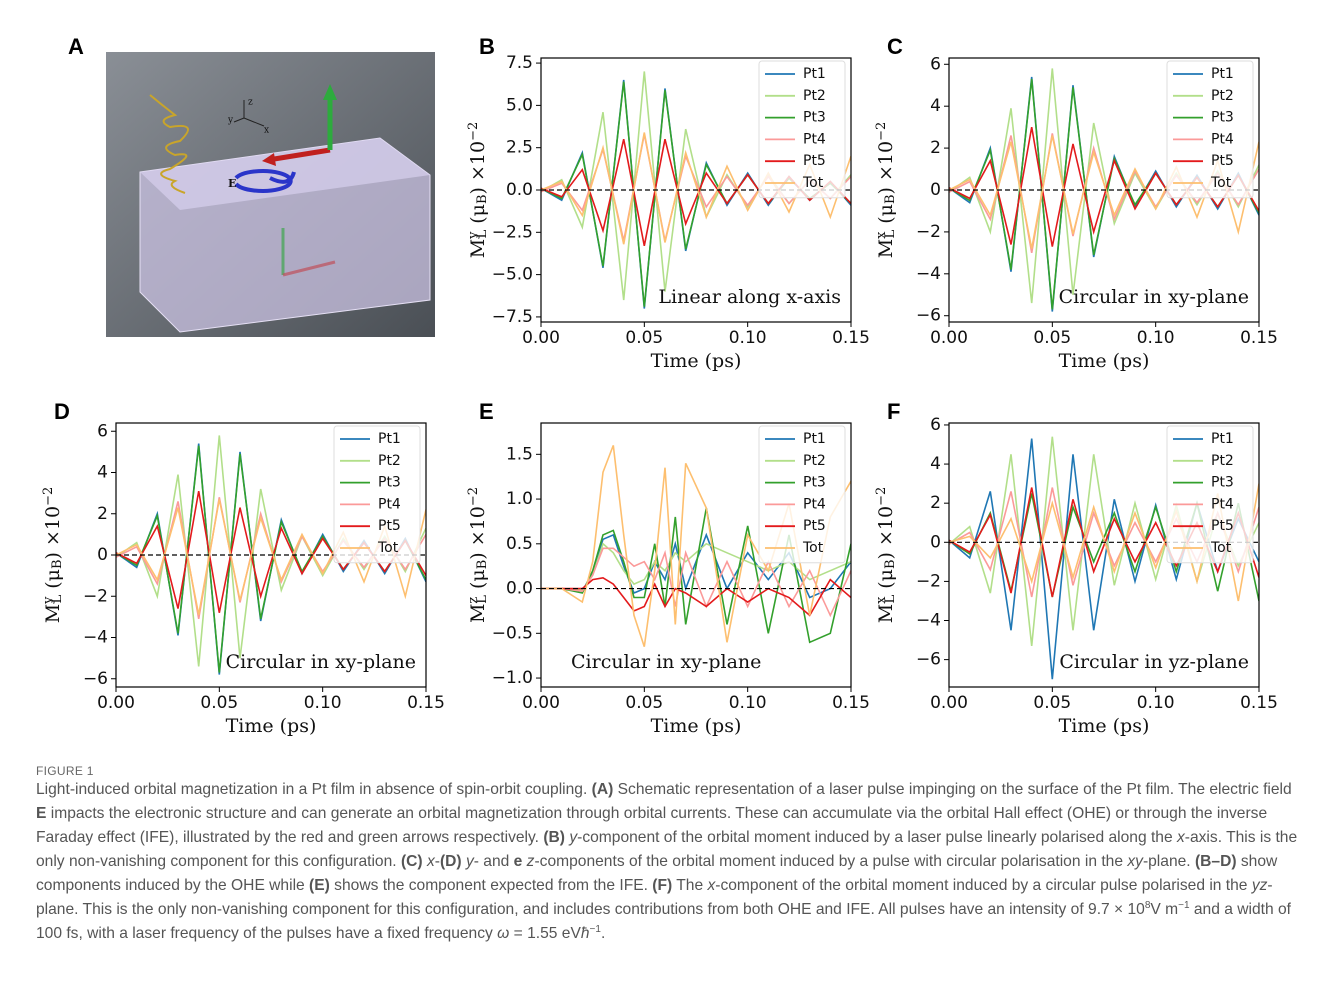  Describe the element at coordinates (1184, 905) in the screenshot. I see `caption-text: −1` at that location.